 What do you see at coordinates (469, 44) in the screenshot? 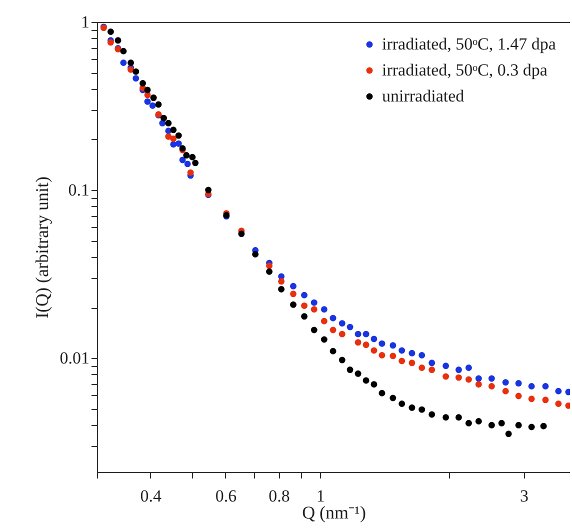
I see `legend-label: irradiated, 50ᵒC, 1.47 dpa` at bounding box center [469, 44].